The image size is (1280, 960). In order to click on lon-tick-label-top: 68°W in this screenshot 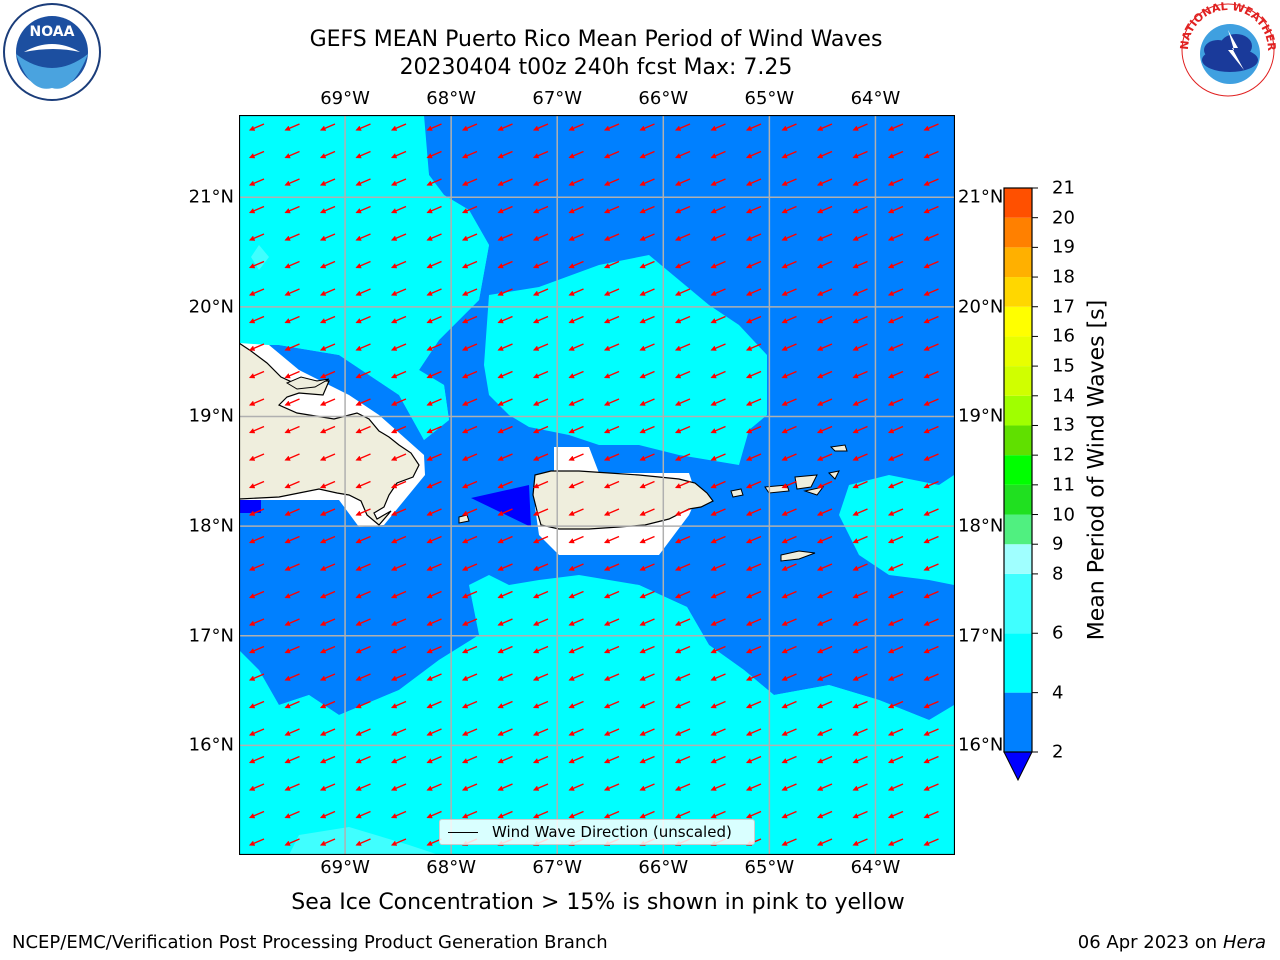, I will do `click(451, 98)`.